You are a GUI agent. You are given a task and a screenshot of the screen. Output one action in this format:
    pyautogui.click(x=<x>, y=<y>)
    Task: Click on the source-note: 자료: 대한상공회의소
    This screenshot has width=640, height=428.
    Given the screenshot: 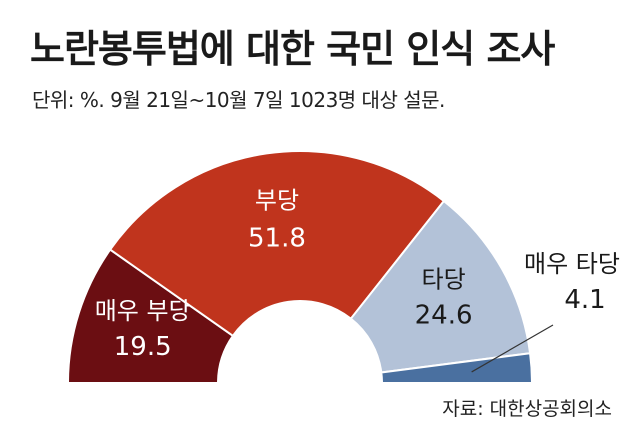 What is the action you would take?
    pyautogui.click(x=527, y=409)
    